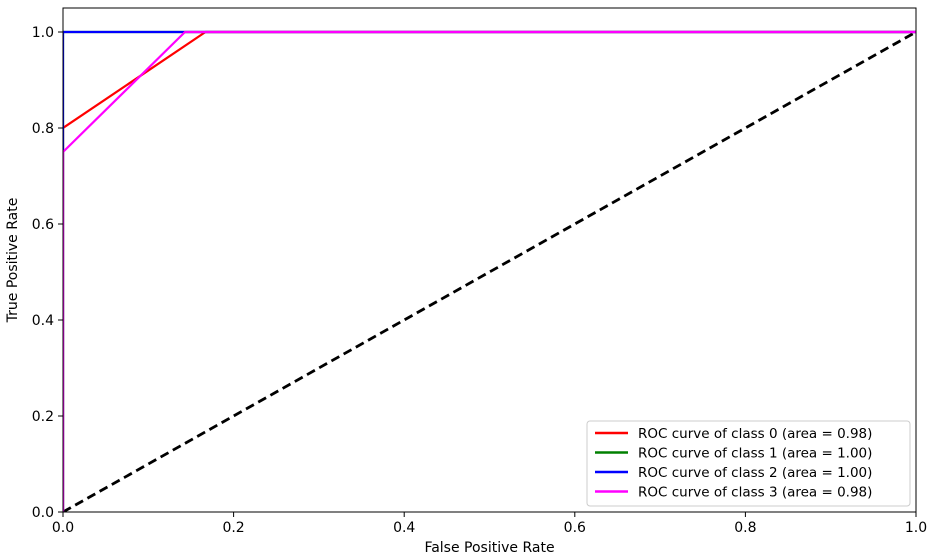 Image resolution: width=933 pixels, height=557 pixels. I want to click on x-tick-label: 0.8, so click(745, 528).